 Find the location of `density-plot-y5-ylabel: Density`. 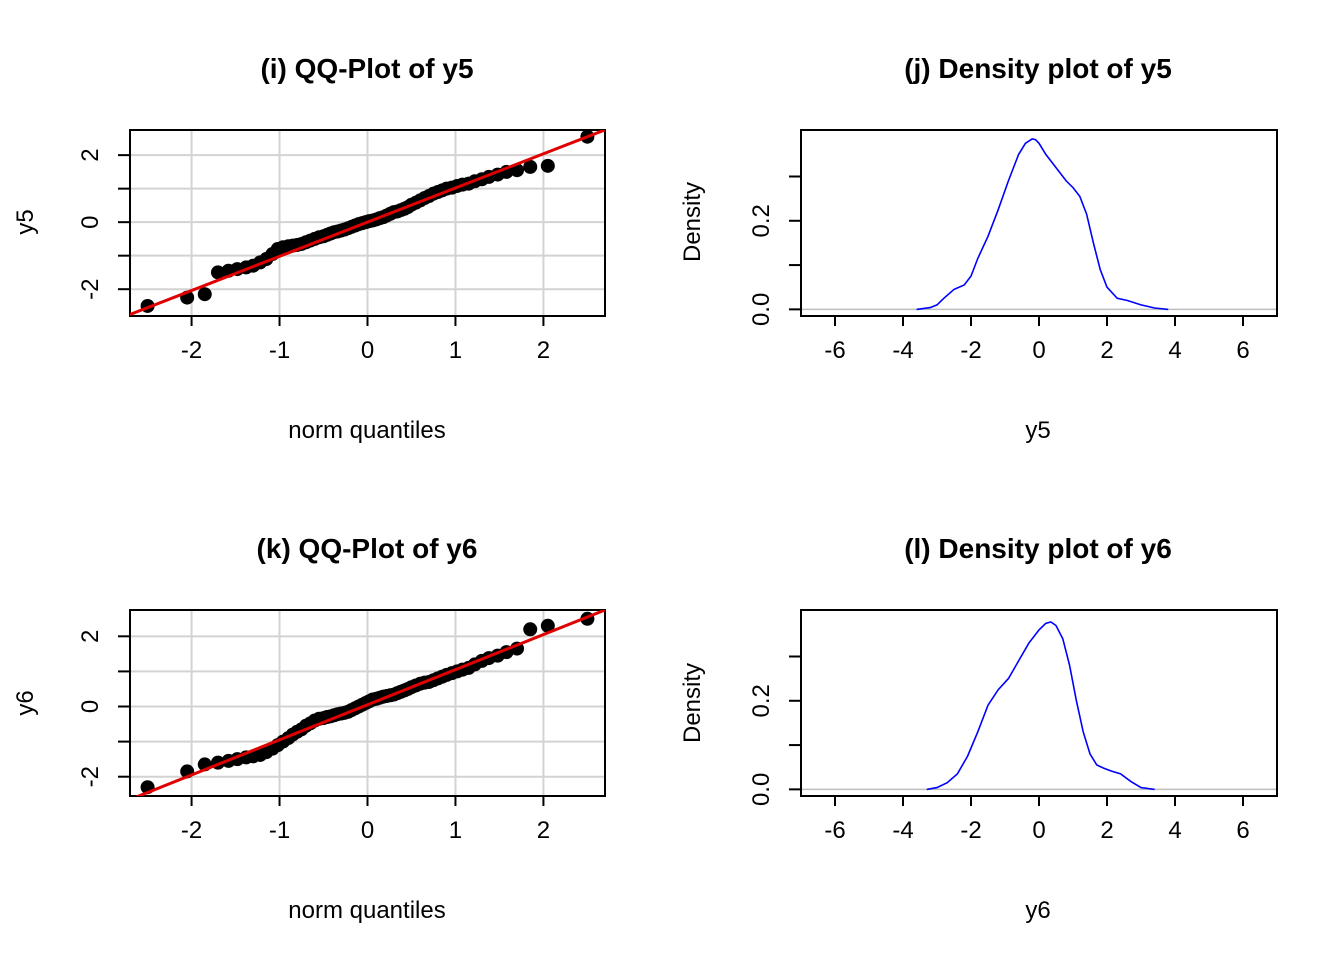

density-plot-y5-ylabel: Density is located at coordinates (692, 222).